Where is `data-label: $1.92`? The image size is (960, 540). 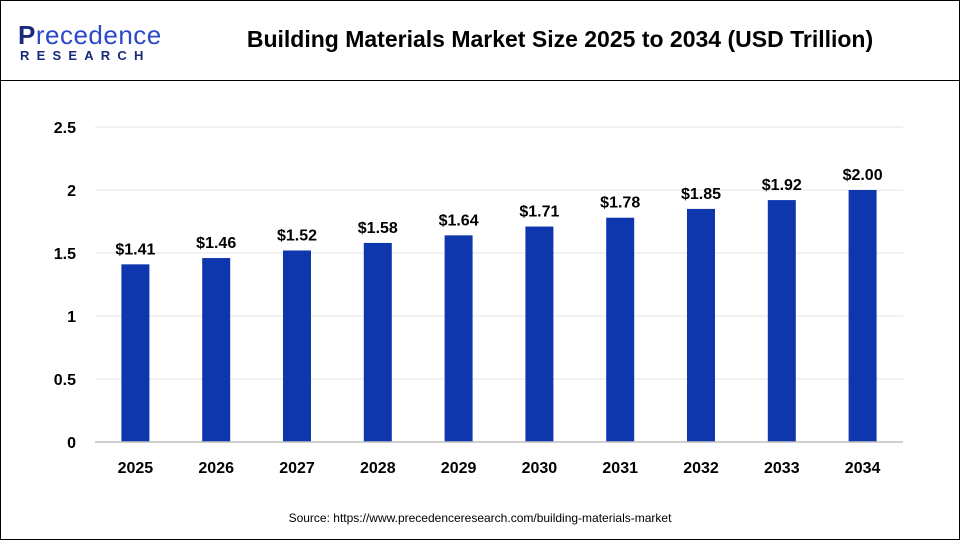 data-label: $1.92 is located at coordinates (782, 185).